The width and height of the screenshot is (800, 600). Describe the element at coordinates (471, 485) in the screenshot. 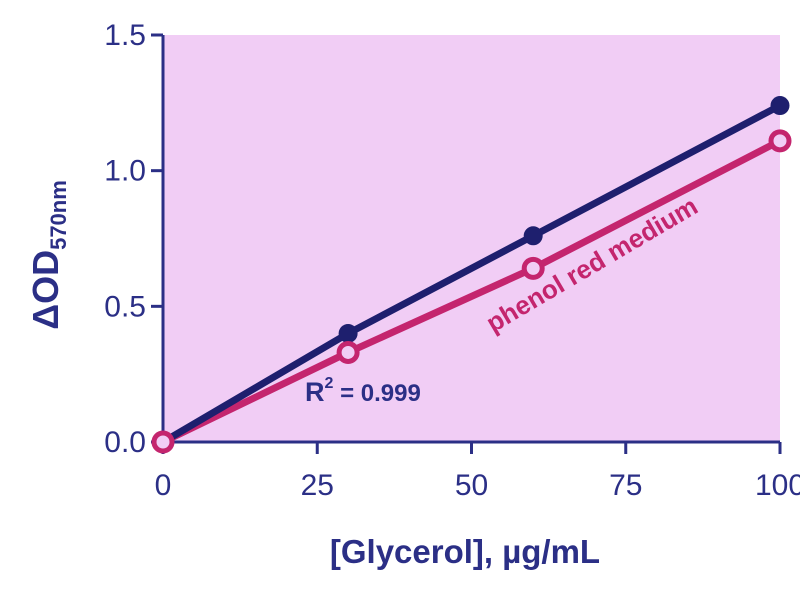

I see `x-tick-label: 50` at that location.